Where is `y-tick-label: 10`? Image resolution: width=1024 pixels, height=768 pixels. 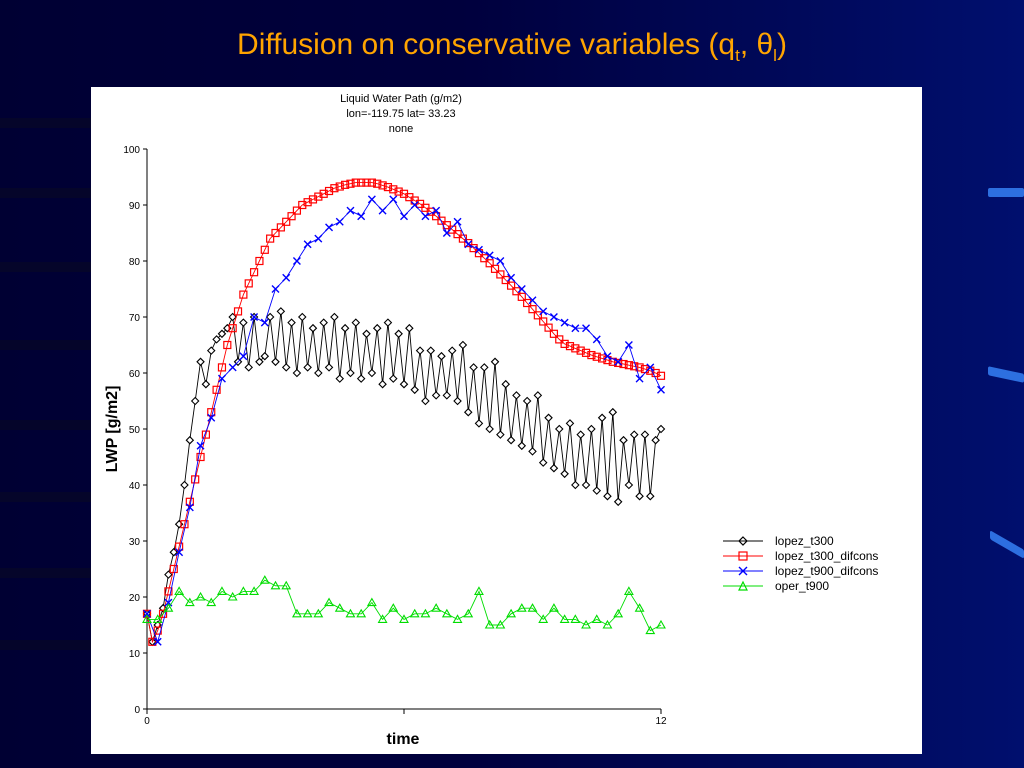
y-tick-label: 10 is located at coordinates (135, 654).